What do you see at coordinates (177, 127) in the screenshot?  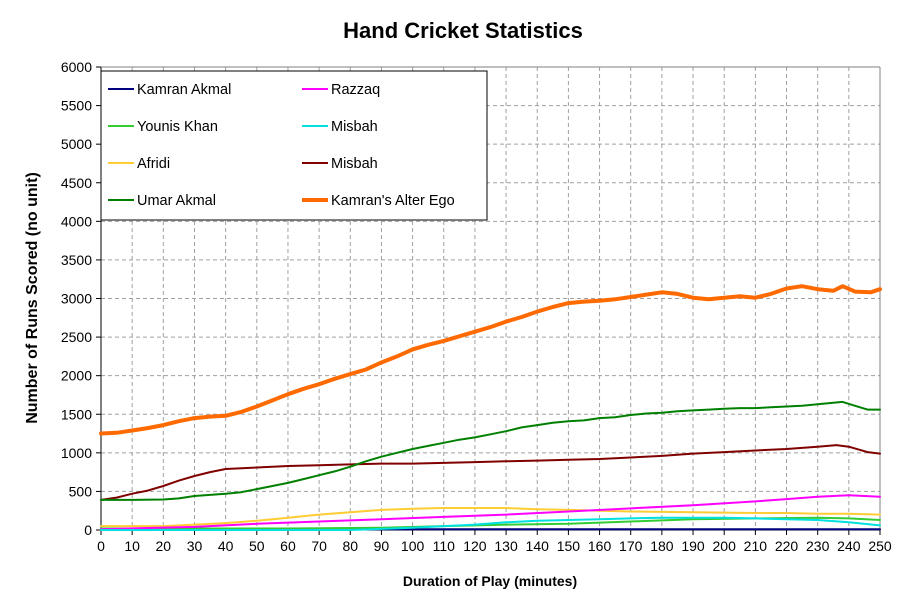 I see `legend-label: Younis Khan` at bounding box center [177, 127].